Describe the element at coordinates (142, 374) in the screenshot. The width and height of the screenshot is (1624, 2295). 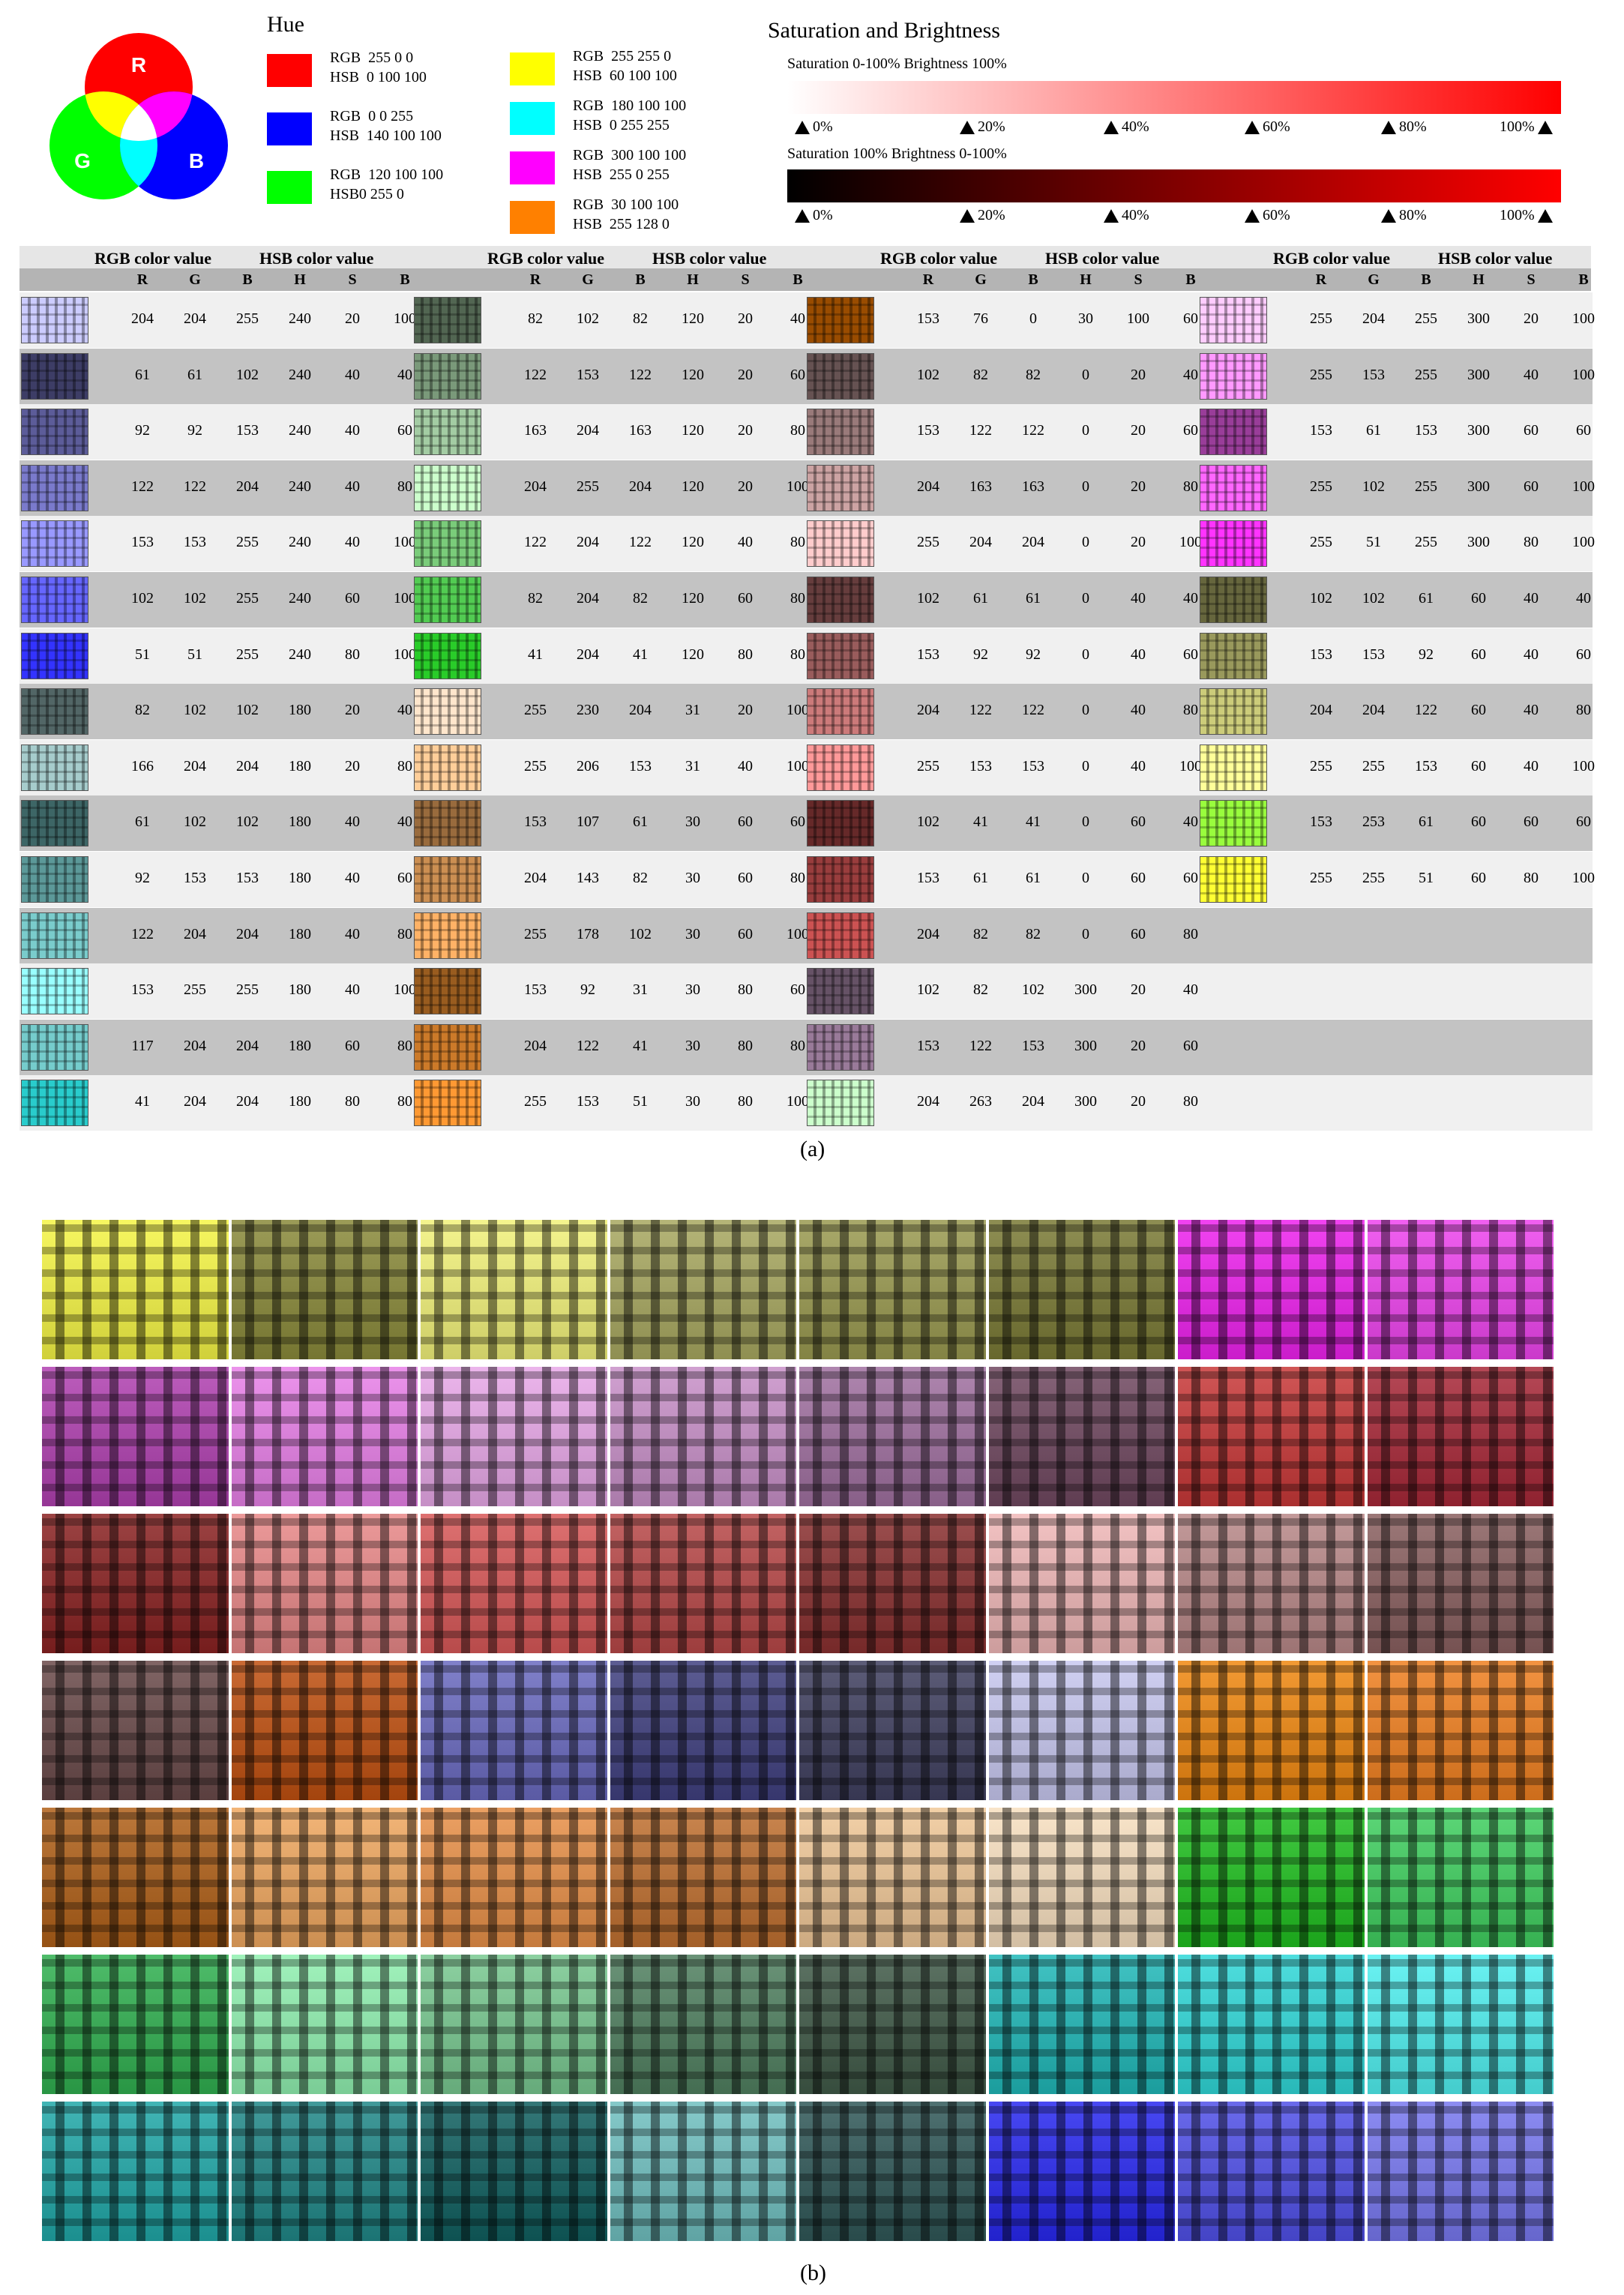
I see `cell-value: 61` at that location.